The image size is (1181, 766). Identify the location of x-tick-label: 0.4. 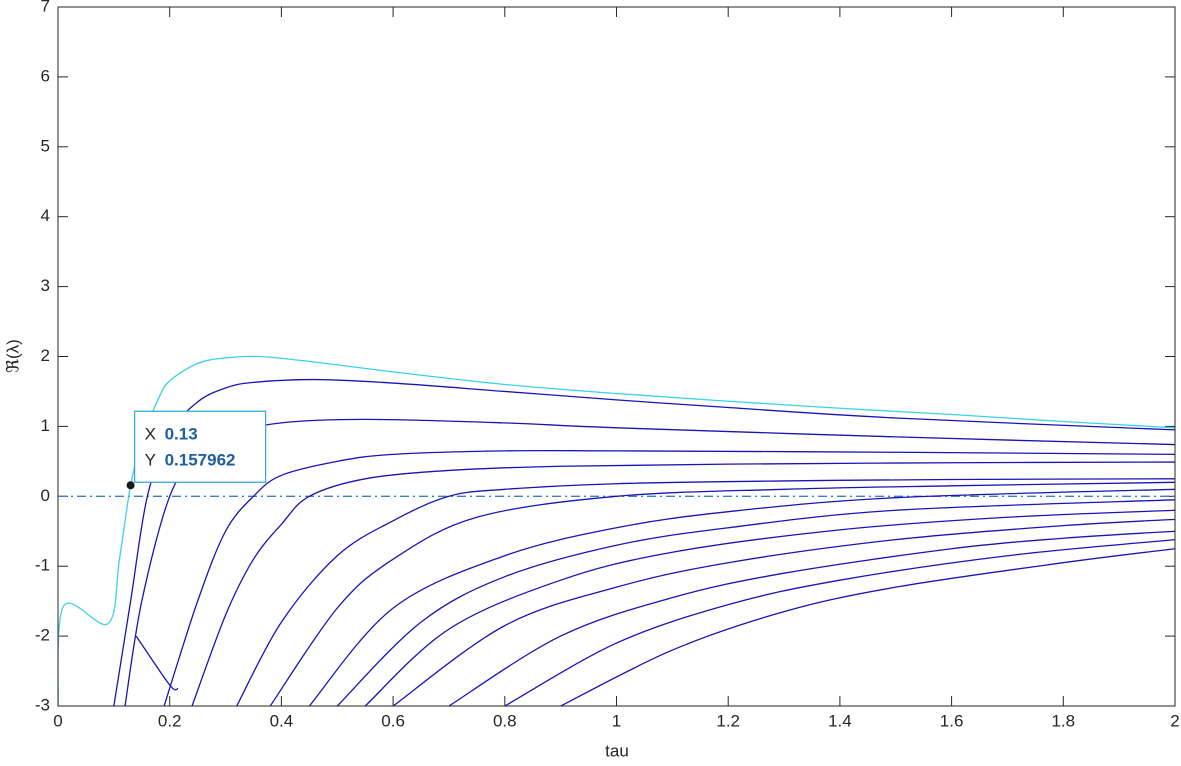
(282, 720).